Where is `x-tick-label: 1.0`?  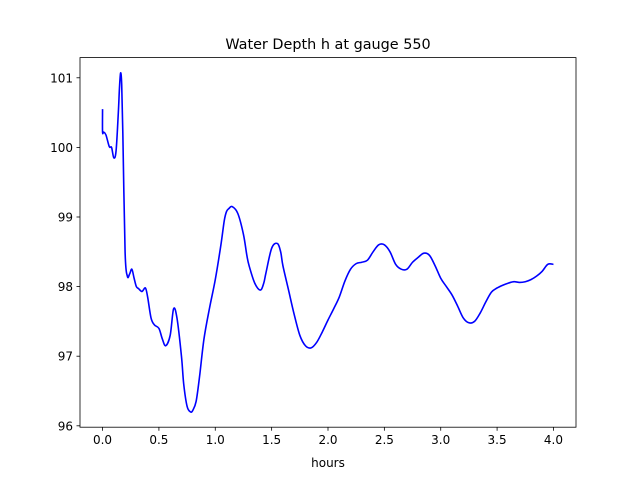 x-tick-label: 1.0 is located at coordinates (215, 440).